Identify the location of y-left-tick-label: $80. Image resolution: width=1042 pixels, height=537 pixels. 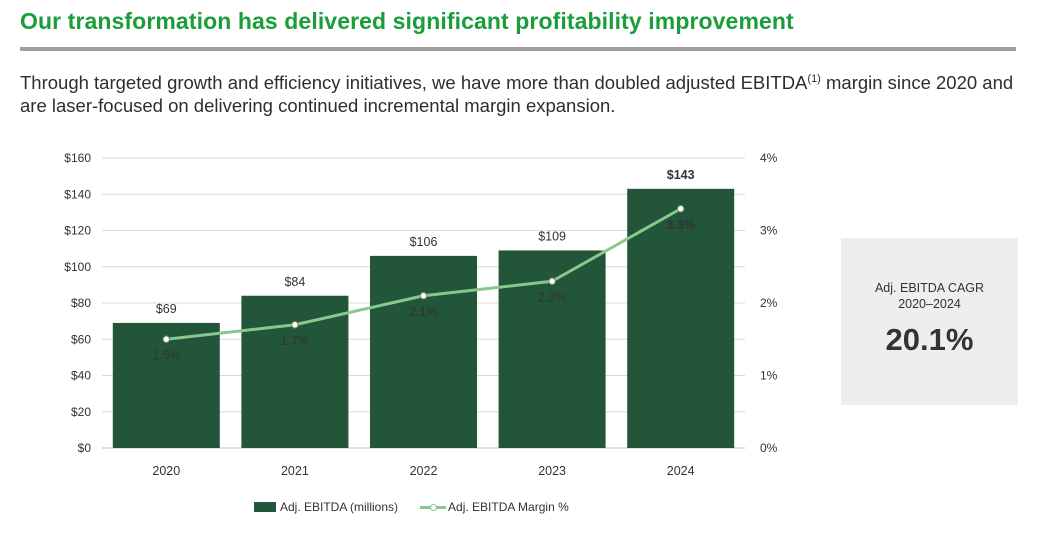
(81, 303).